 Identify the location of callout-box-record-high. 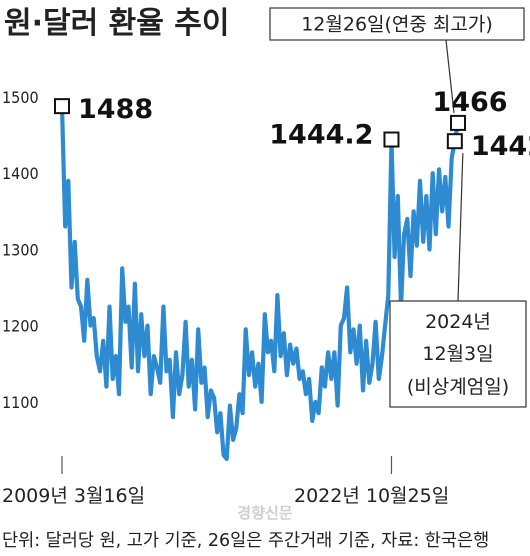
(397, 24).